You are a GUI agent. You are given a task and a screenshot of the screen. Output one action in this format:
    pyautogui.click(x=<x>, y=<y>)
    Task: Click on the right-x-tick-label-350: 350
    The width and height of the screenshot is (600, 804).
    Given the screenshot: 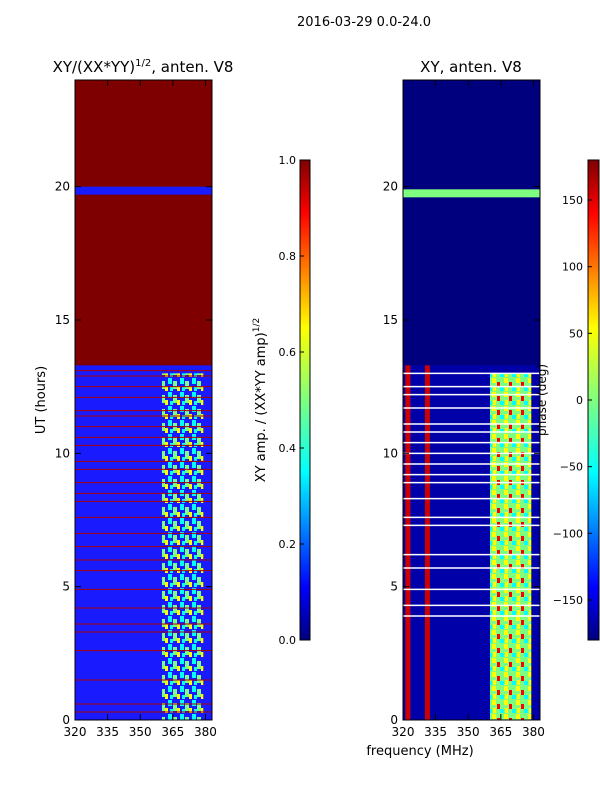 What is the action you would take?
    pyautogui.click(x=468, y=732)
    